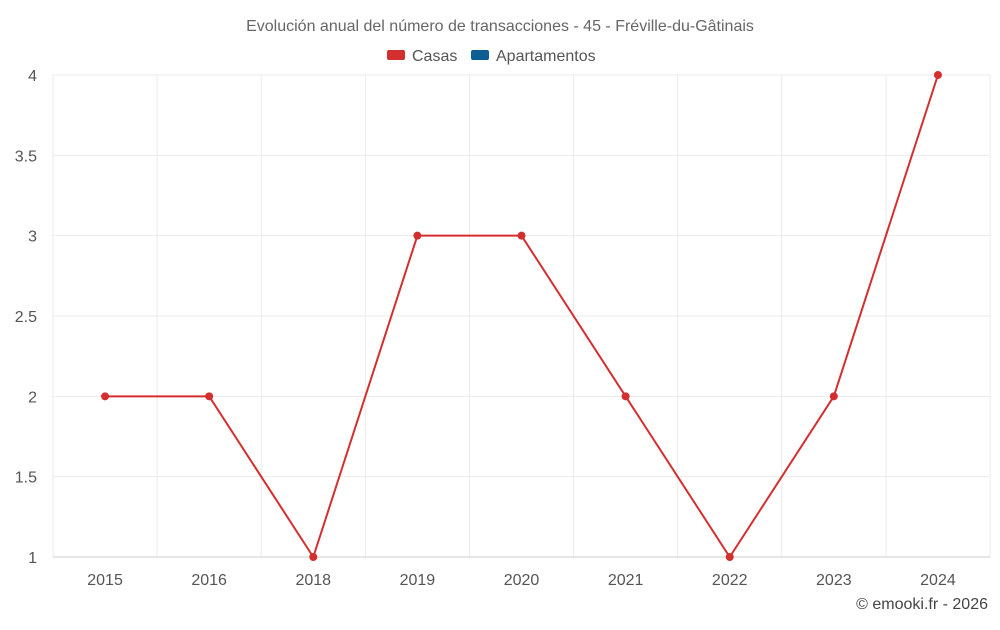  I want to click on y-tick-label: 1, so click(32, 558).